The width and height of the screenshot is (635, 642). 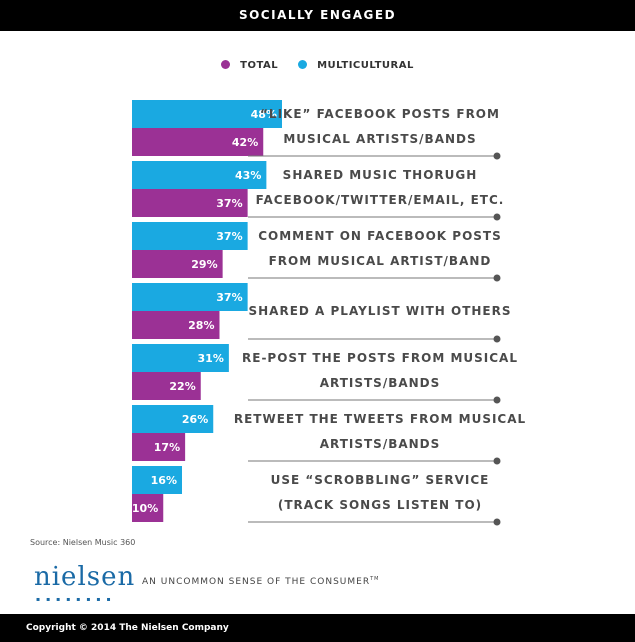 What do you see at coordinates (83, 542) in the screenshot?
I see `source-note: Source: Nielsen Music 360` at bounding box center [83, 542].